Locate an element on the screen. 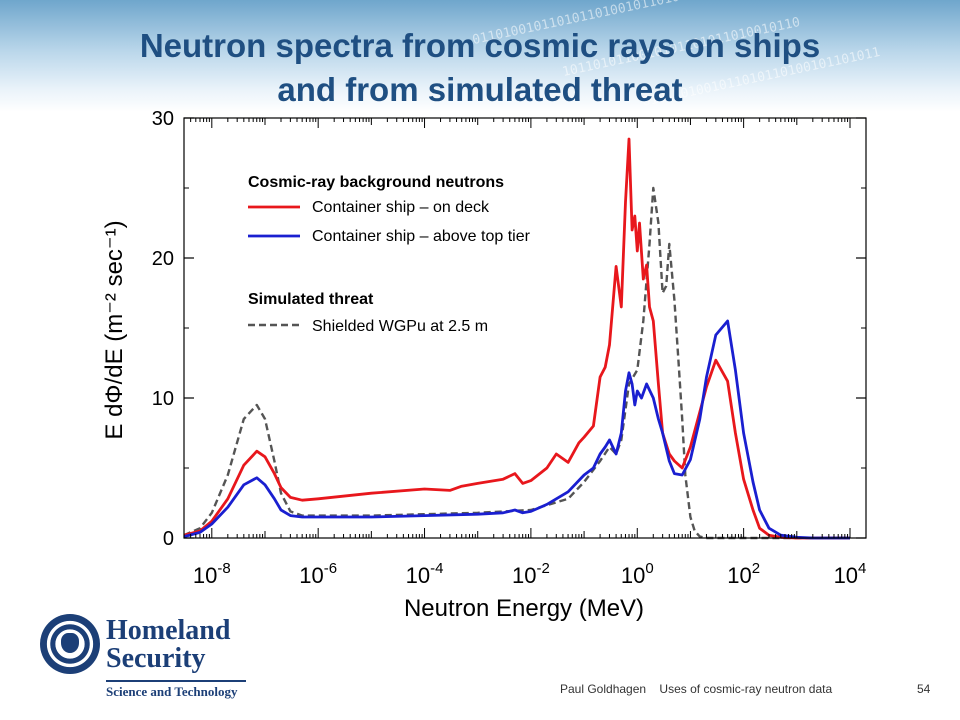 The width and height of the screenshot is (960, 720). logo-divider is located at coordinates (176, 681).